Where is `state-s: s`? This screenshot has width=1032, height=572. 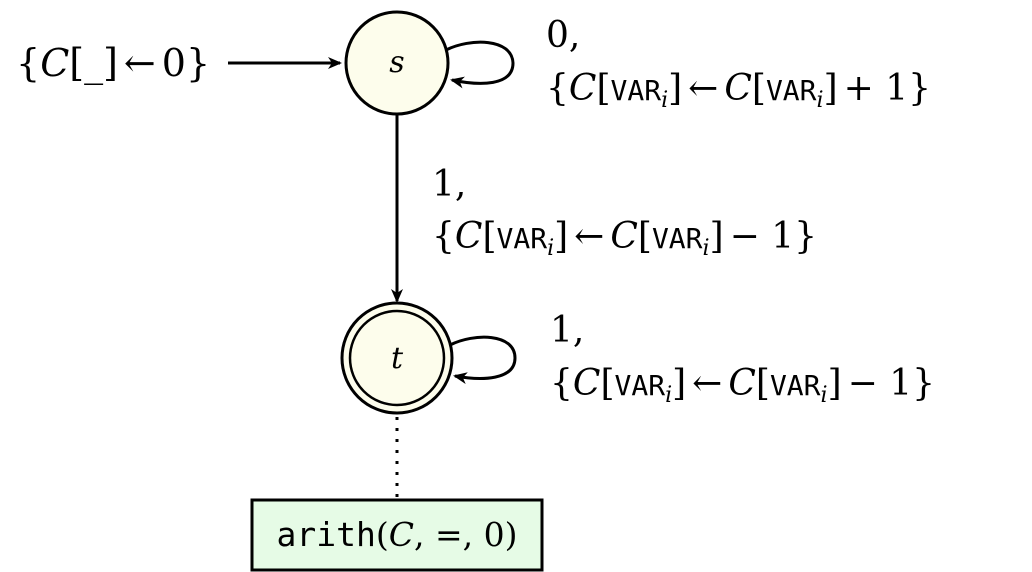 state-s: s is located at coordinates (397, 63).